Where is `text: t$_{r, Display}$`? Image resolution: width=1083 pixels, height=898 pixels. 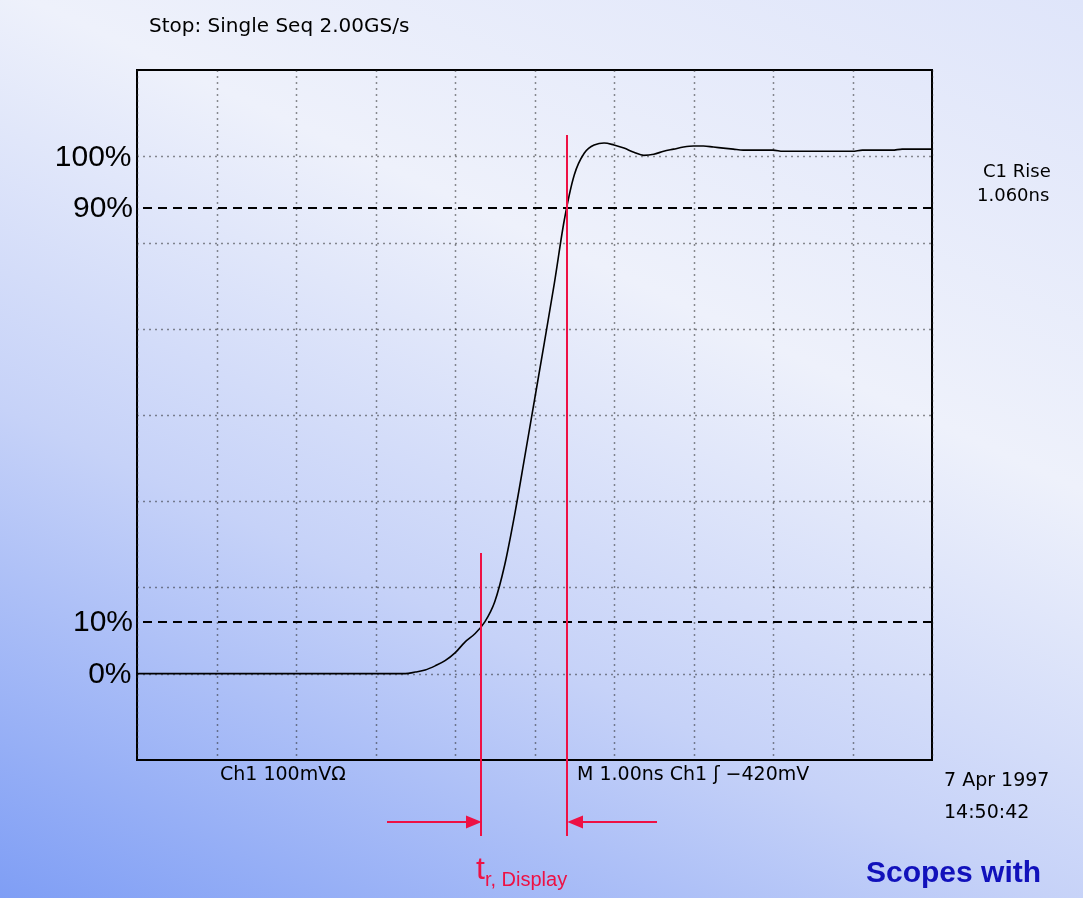 text: t$_{r, Display}$ is located at coordinates (522, 871).